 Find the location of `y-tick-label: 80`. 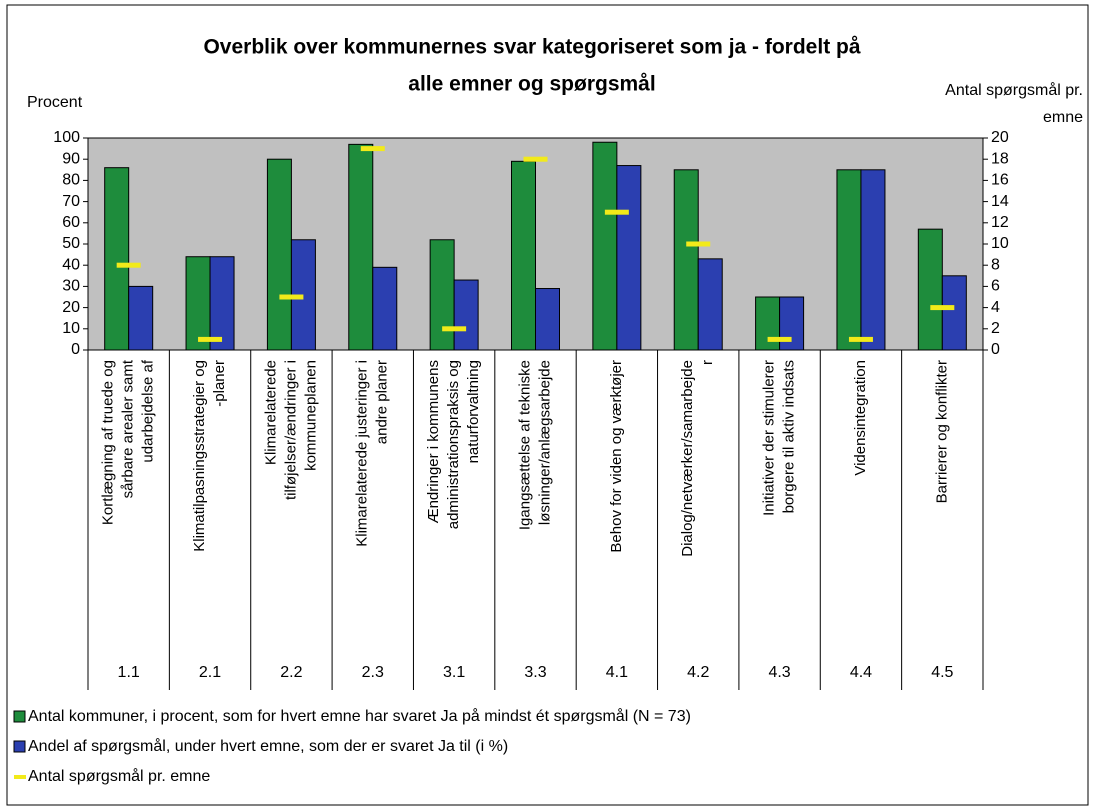

y-tick-label: 80 is located at coordinates (71, 180).